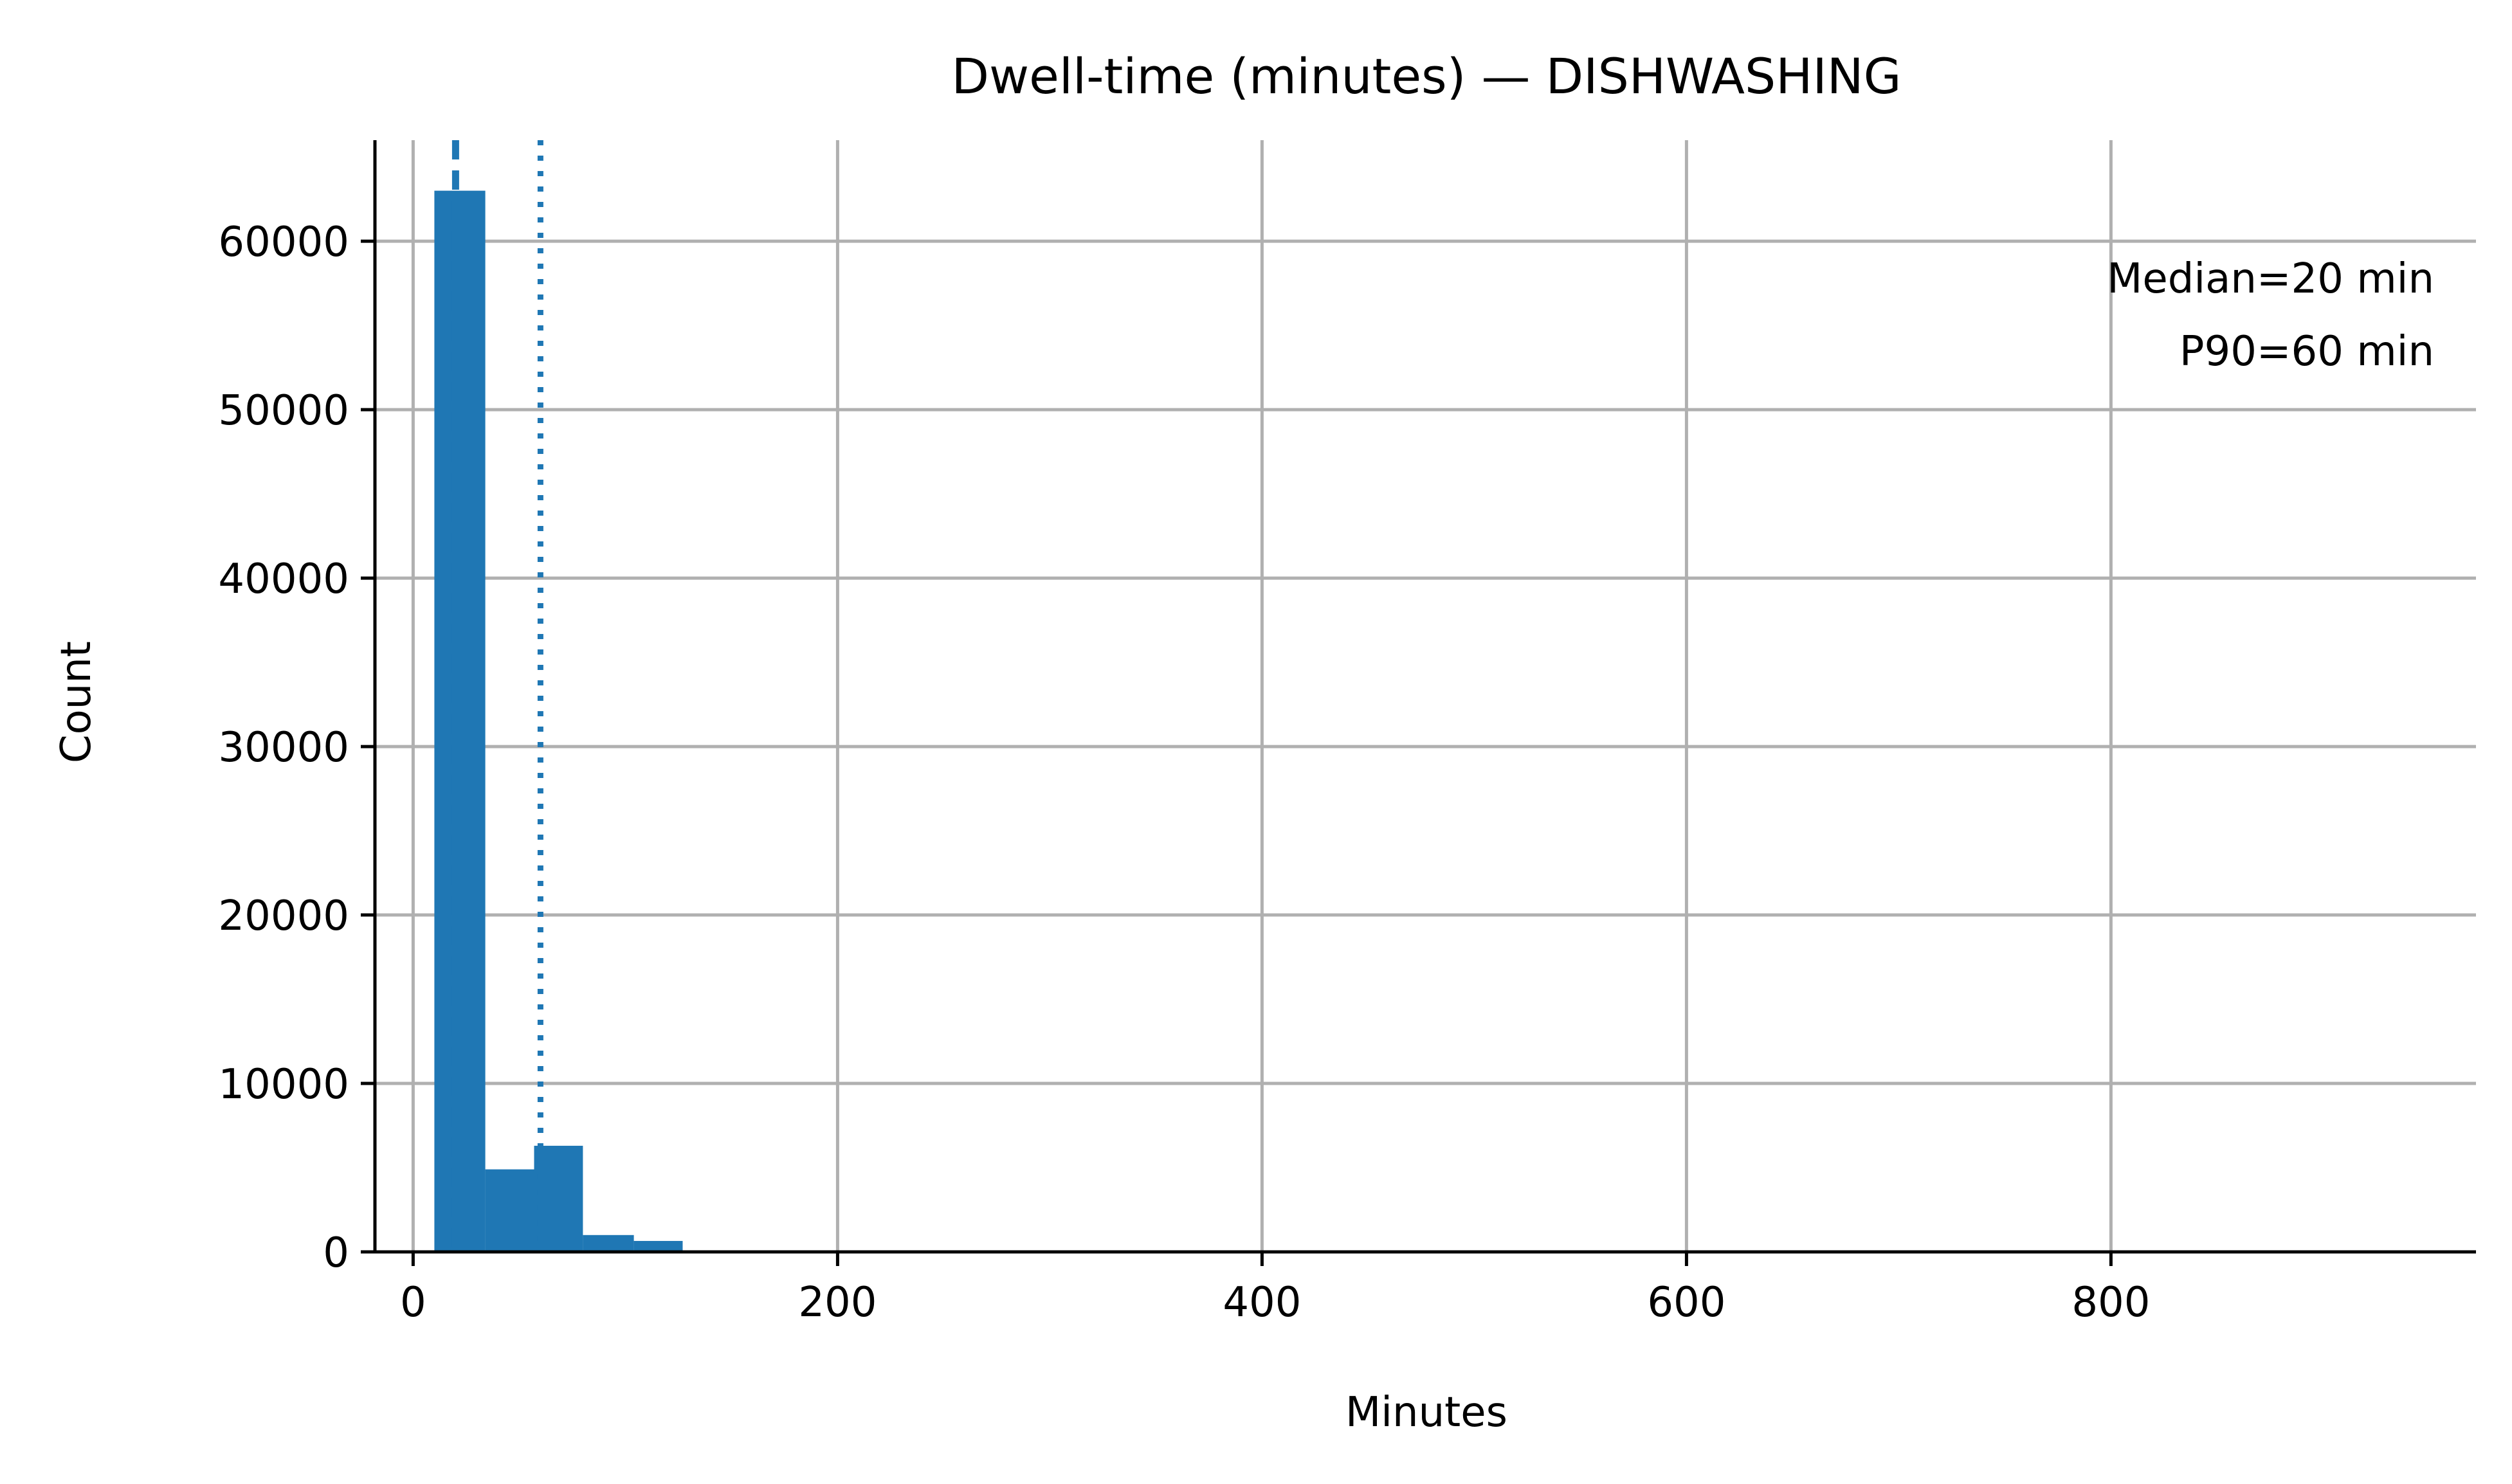 Image resolution: width=2512 pixels, height=1484 pixels. I want to click on x-tick-label-400: 400, so click(1262, 1302).